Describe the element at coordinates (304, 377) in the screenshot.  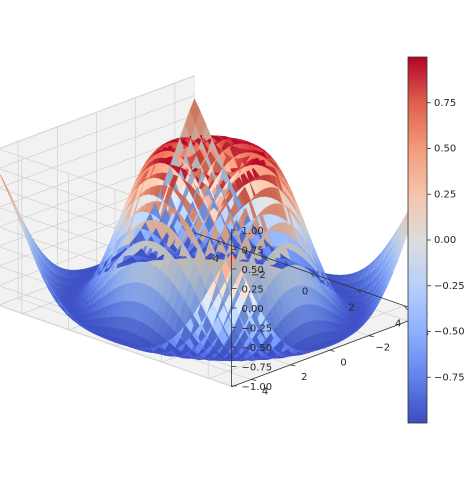
I see `y-tick-label: 2` at that location.